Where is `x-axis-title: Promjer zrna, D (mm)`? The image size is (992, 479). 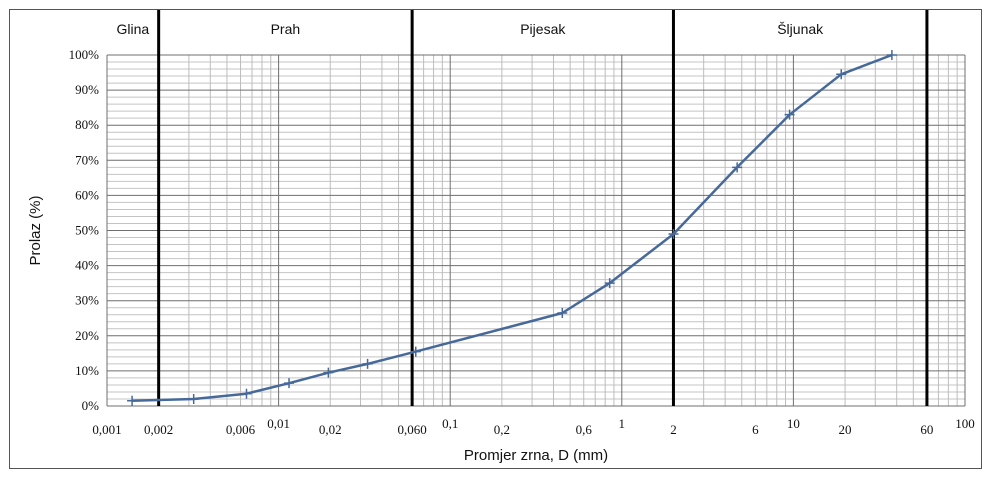 x-axis-title: Promjer zrna, D (mm) is located at coordinates (536, 455).